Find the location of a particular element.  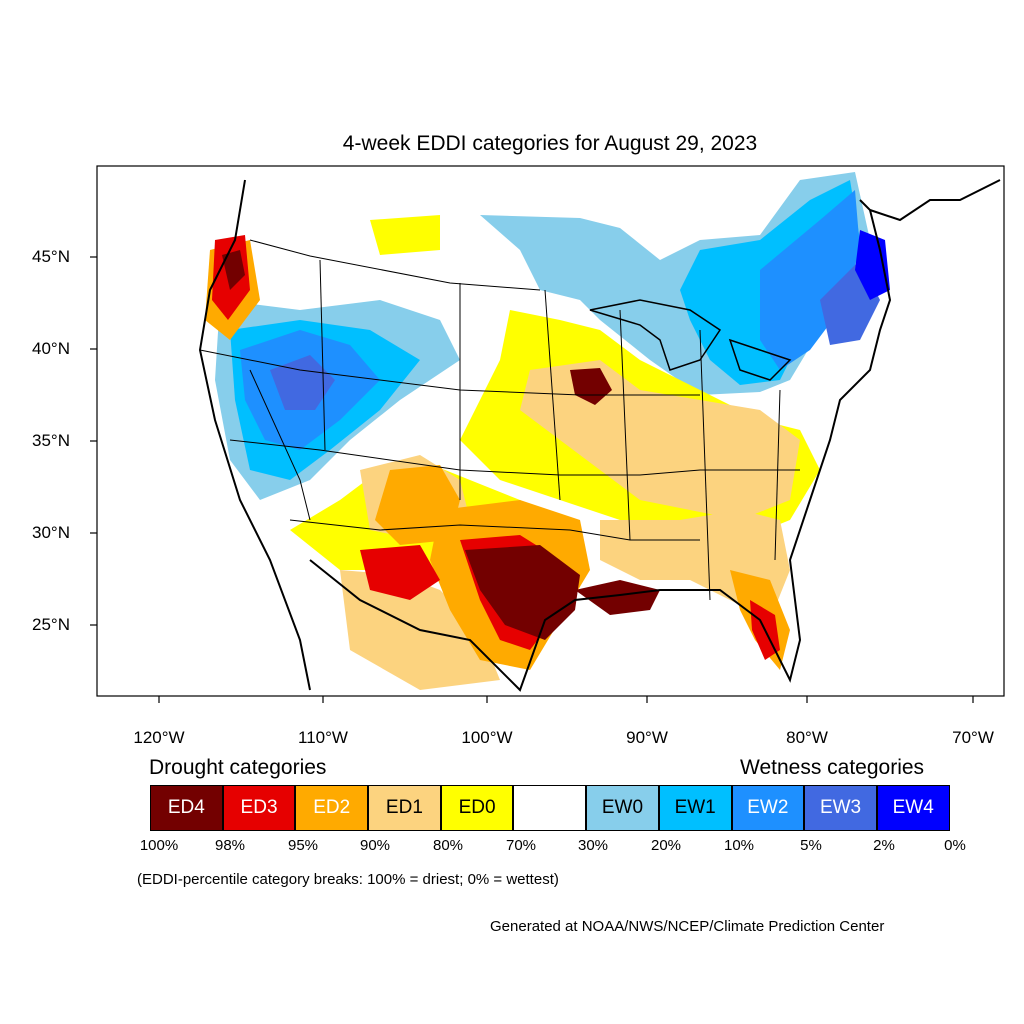

lon-label-110w: 110°W is located at coordinates (323, 737).